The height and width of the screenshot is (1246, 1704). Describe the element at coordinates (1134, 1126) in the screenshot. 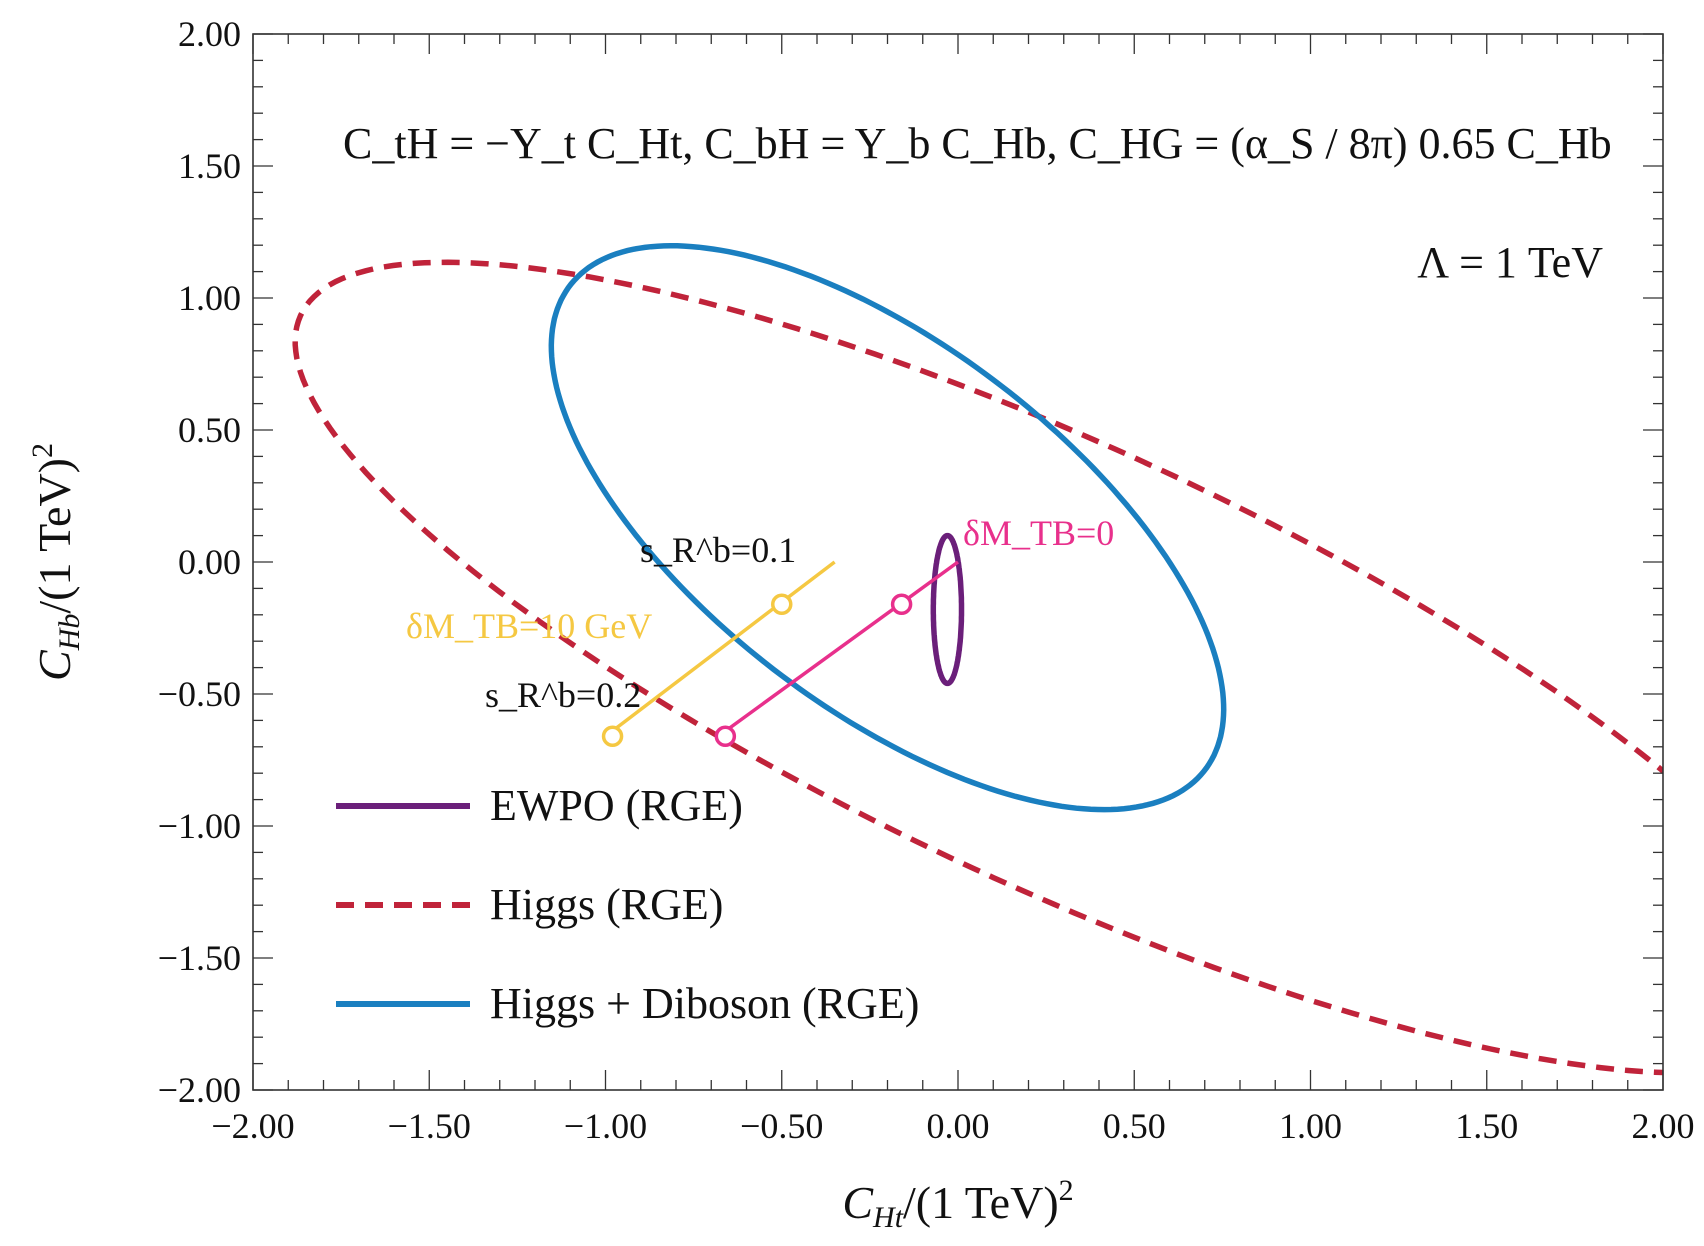

I see `x-tick-label: 0.50` at that location.